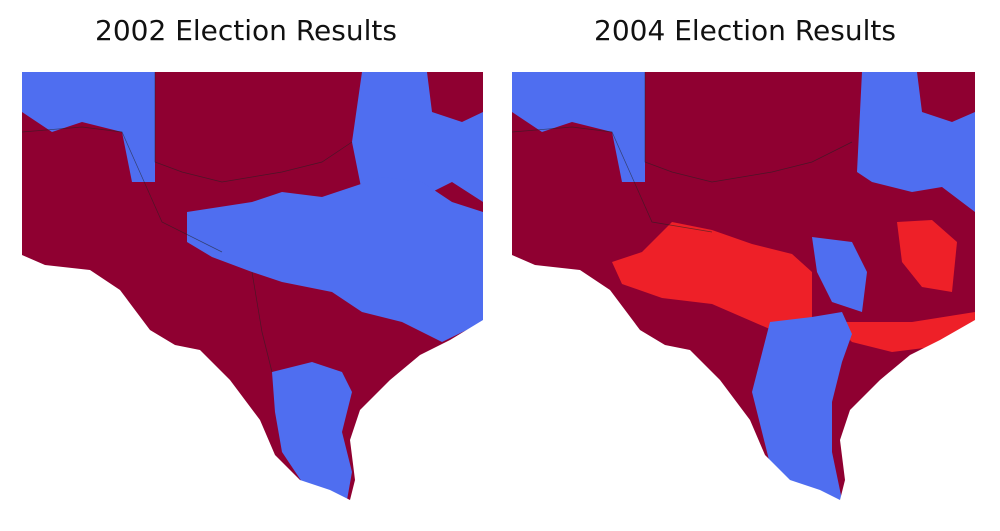 This screenshot has width=1000, height=531. Describe the element at coordinates (745, 30) in the screenshot. I see `map-title: 2004 Election Results` at that location.